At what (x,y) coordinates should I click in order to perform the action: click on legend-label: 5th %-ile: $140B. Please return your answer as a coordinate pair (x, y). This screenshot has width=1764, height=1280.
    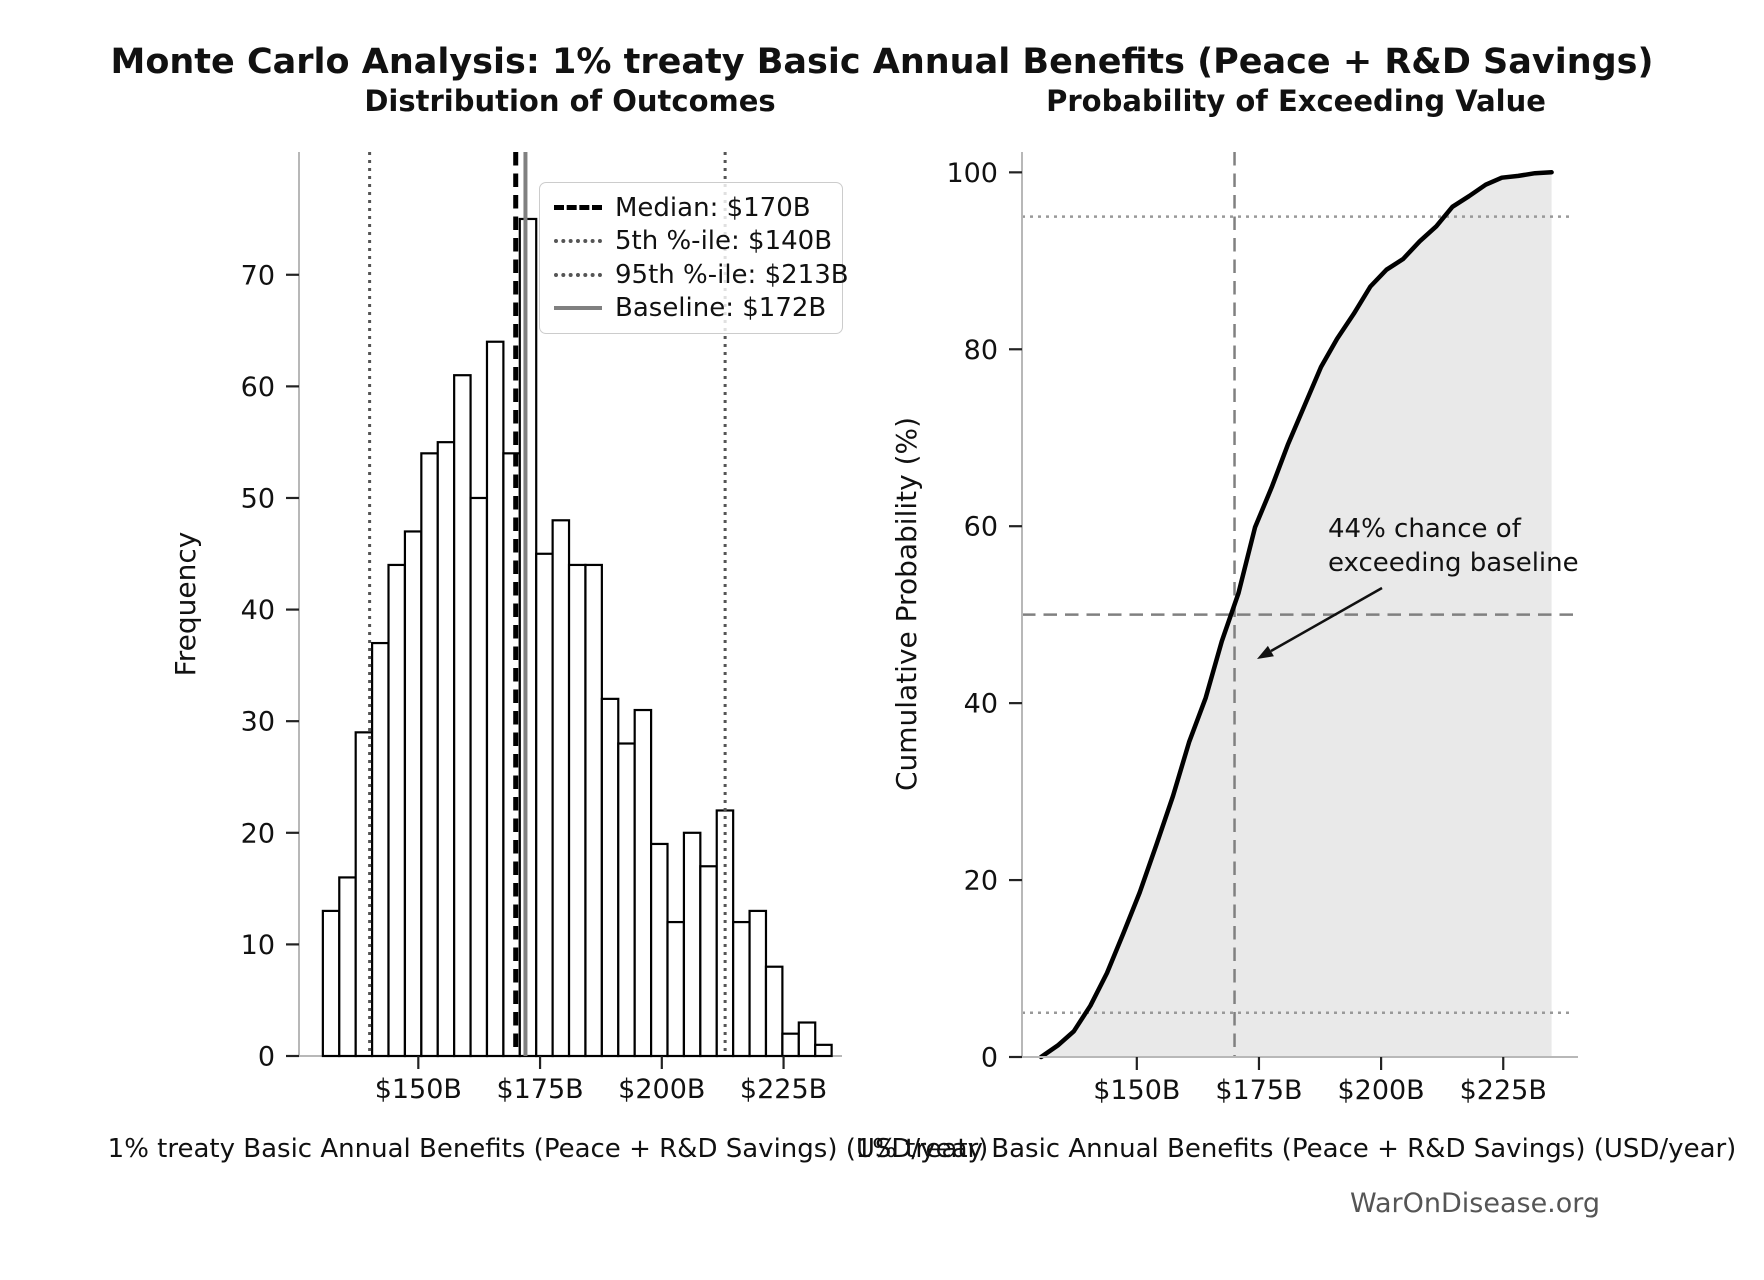
    Looking at the image, I should click on (724, 241).